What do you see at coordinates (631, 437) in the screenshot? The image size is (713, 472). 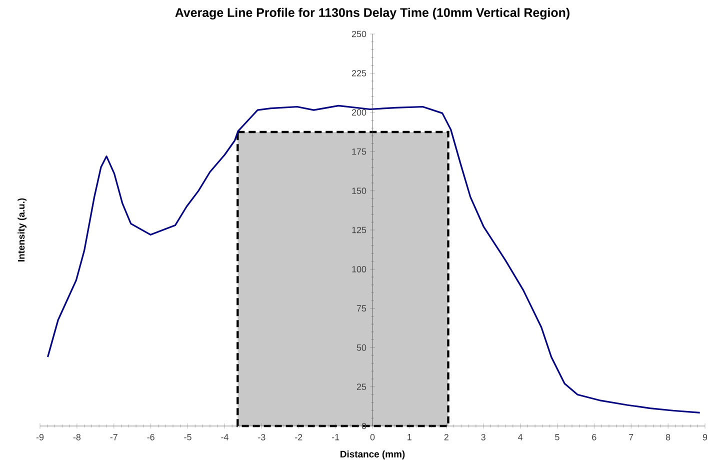 I see `x-tick-label: 7` at bounding box center [631, 437].